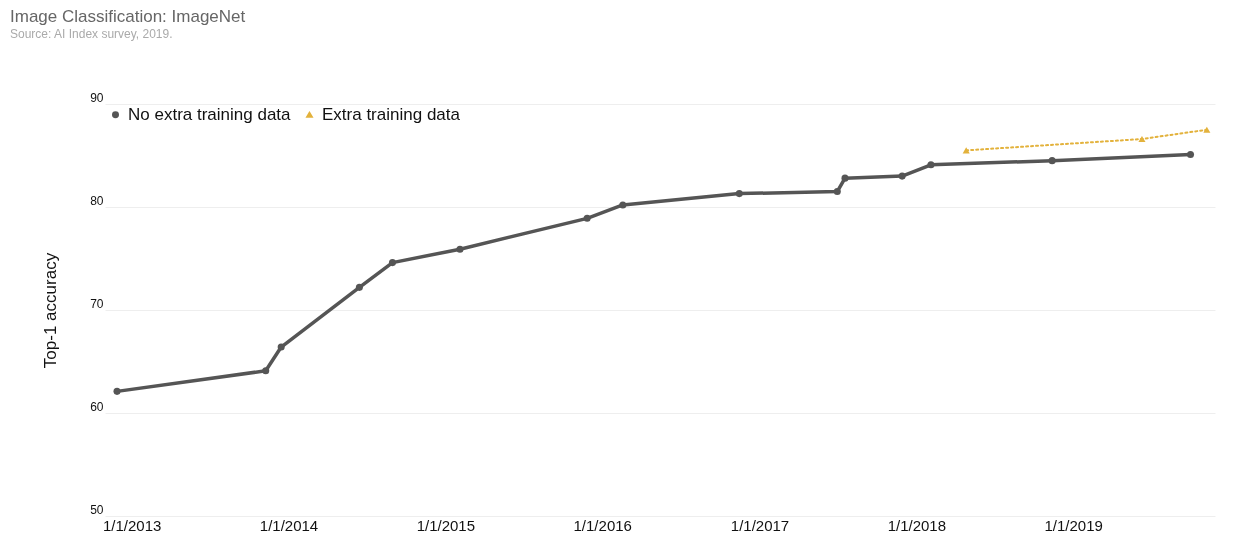 The image size is (1252, 560). What do you see at coordinates (132, 525) in the screenshot?
I see `x-tick-label: 1/1/2013` at bounding box center [132, 525].